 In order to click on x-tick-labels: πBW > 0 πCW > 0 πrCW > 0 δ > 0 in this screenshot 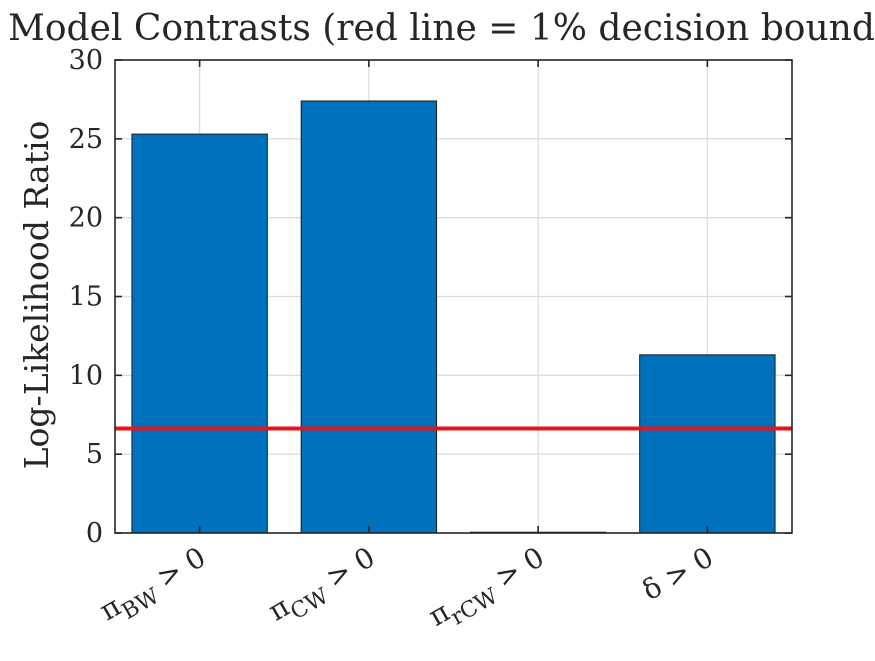, I will do `click(406, 589)`.